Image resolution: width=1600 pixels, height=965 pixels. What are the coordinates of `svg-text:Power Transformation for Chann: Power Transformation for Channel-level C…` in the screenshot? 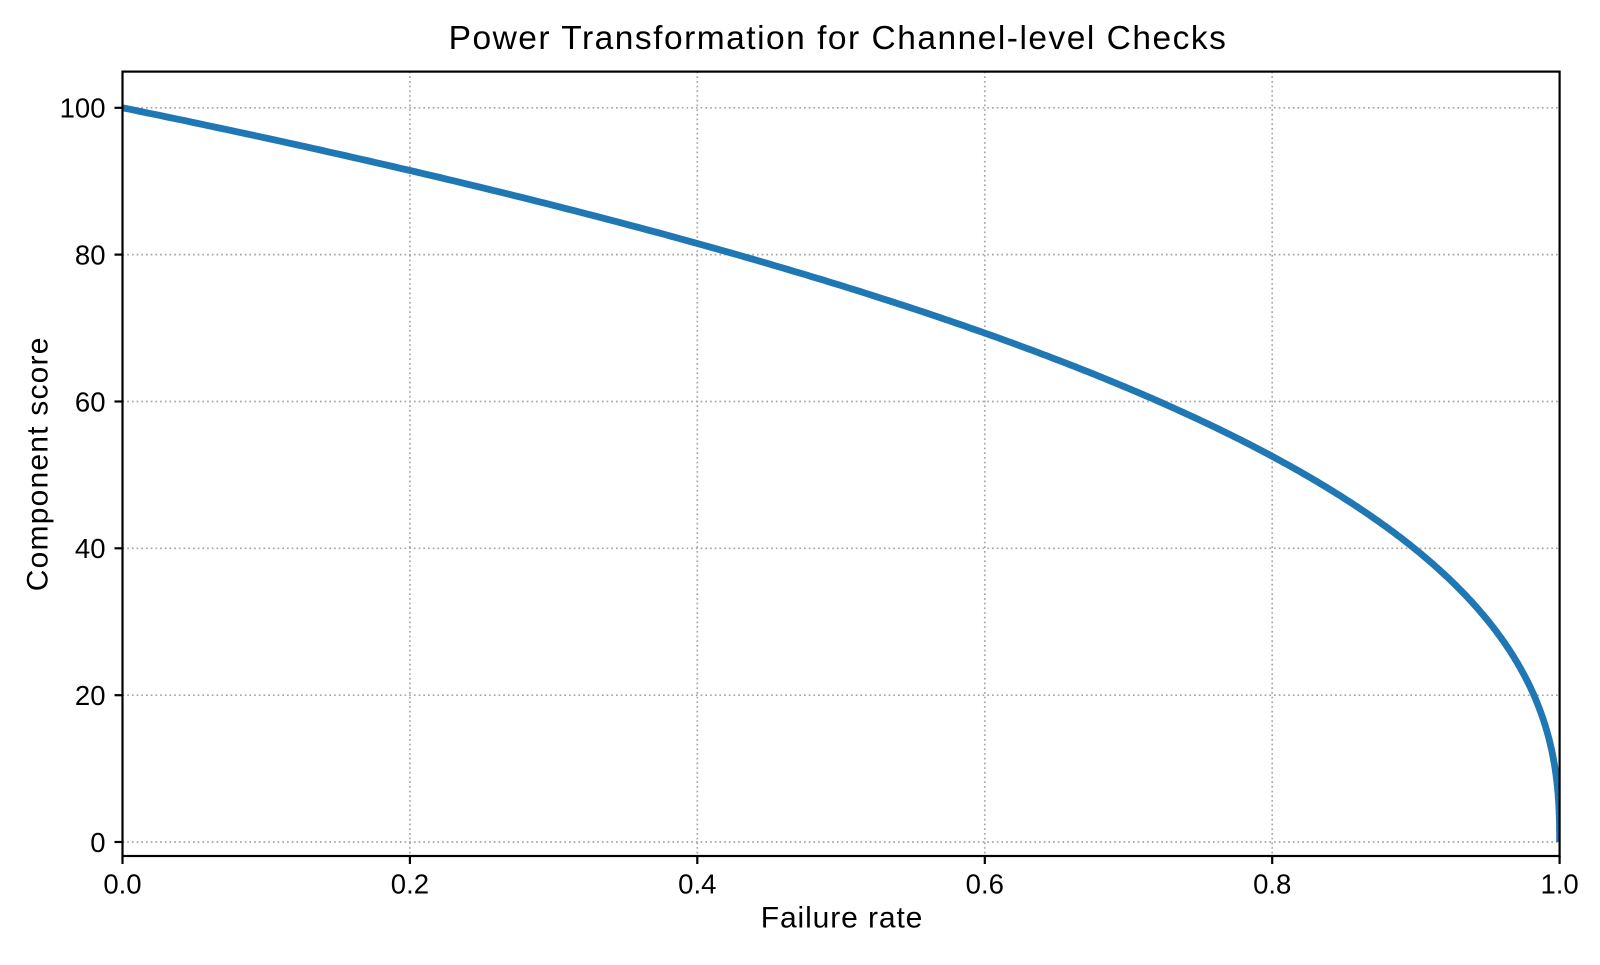 It's located at (838, 38).